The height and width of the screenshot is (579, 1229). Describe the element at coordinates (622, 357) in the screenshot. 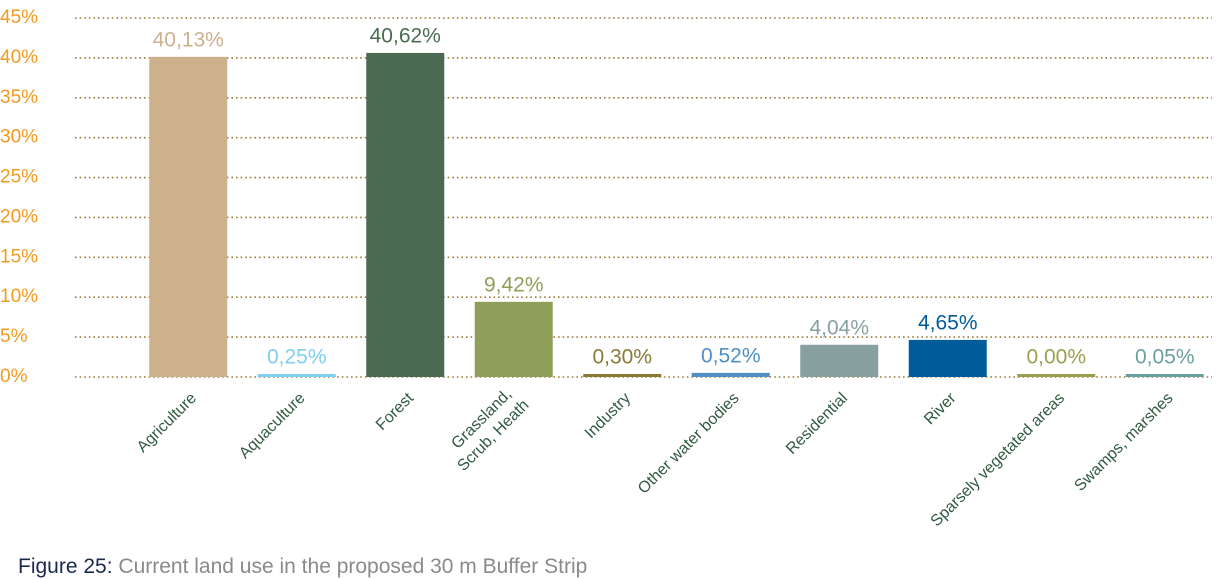

I see `value-label: 0,30%` at that location.